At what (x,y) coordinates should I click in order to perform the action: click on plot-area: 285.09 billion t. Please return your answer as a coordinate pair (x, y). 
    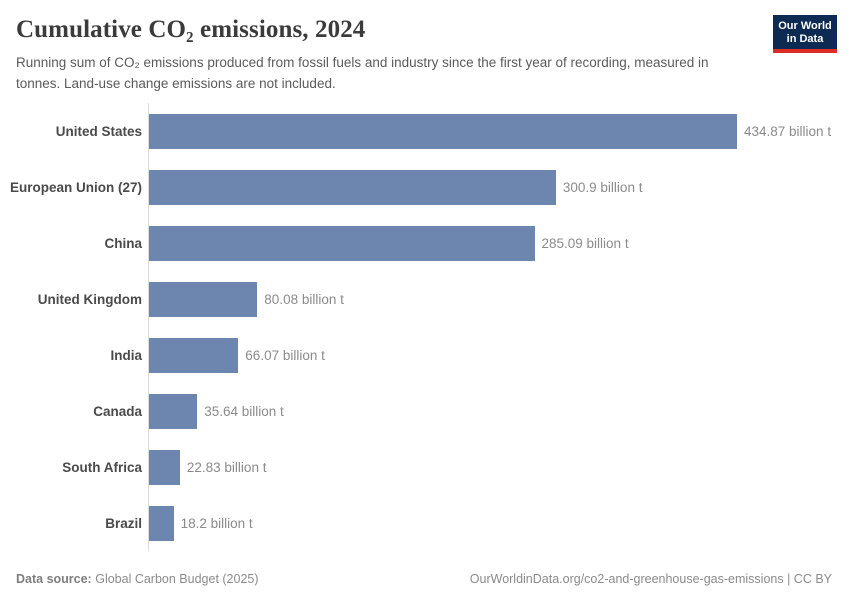
    Looking at the image, I should click on (499, 243).